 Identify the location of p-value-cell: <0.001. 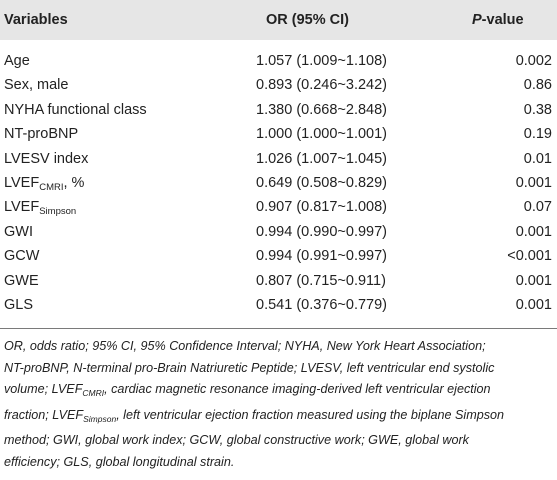
(529, 256).